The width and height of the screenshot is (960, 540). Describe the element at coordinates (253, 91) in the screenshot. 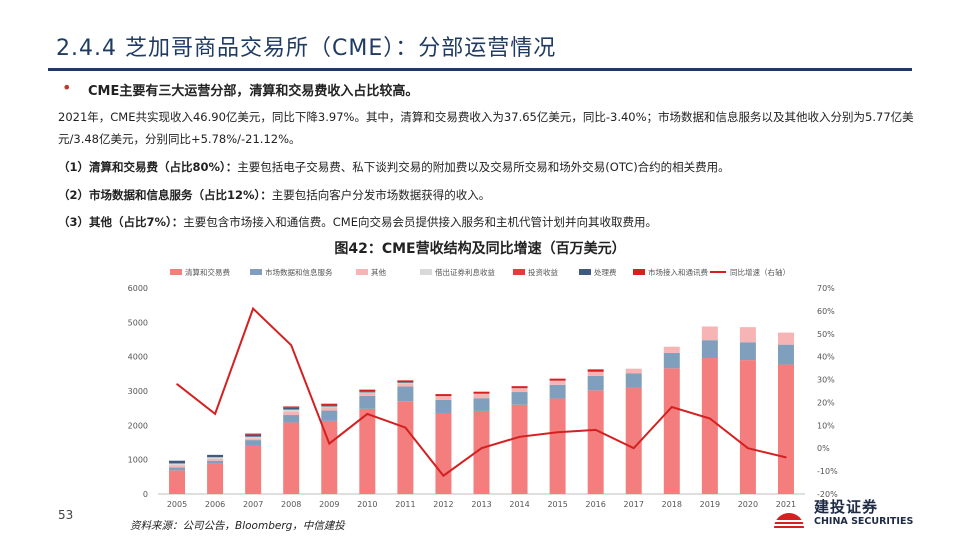

I see `headline: CME主要有三大运营分部，清算和交易费收入占比较高。` at that location.